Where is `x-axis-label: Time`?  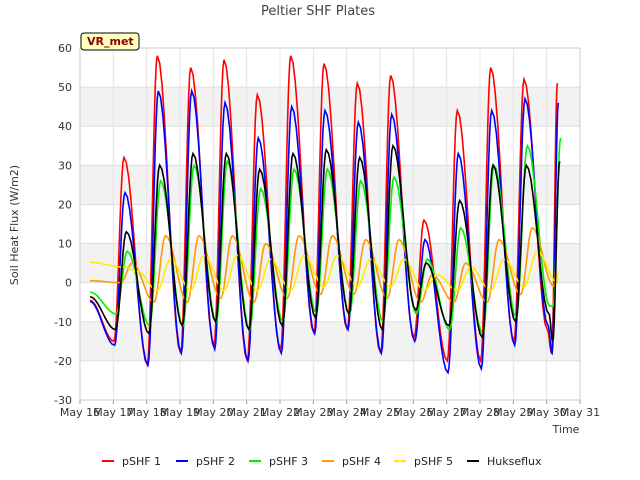
x-axis-label: Time is located at coordinates (566, 429).